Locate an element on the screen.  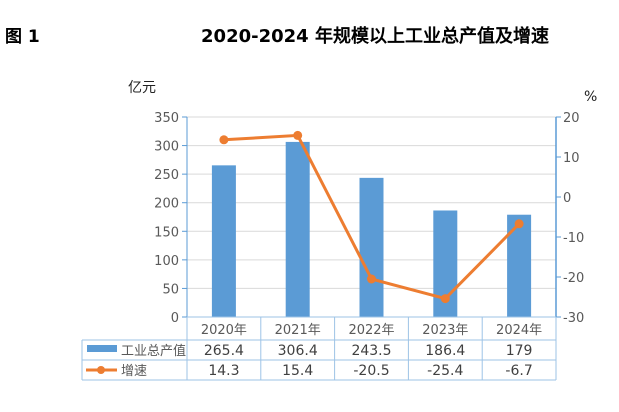
bar-value-label: 265.4 is located at coordinates (224, 351).